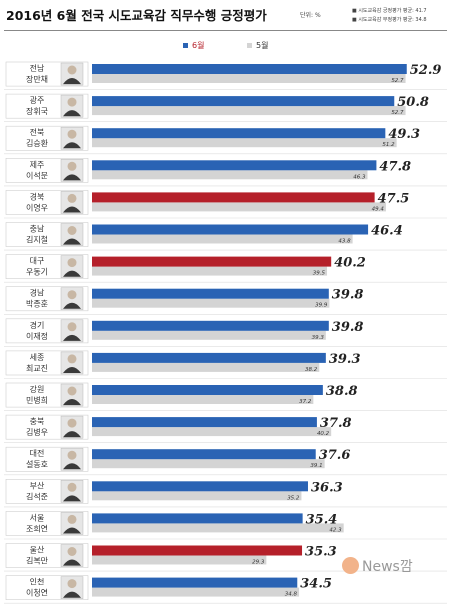  What do you see at coordinates (389, 11) in the screenshot?
I see `avg-positive-note: ■ 시도교육감 긍정평가 평균: 41.7` at bounding box center [389, 11].